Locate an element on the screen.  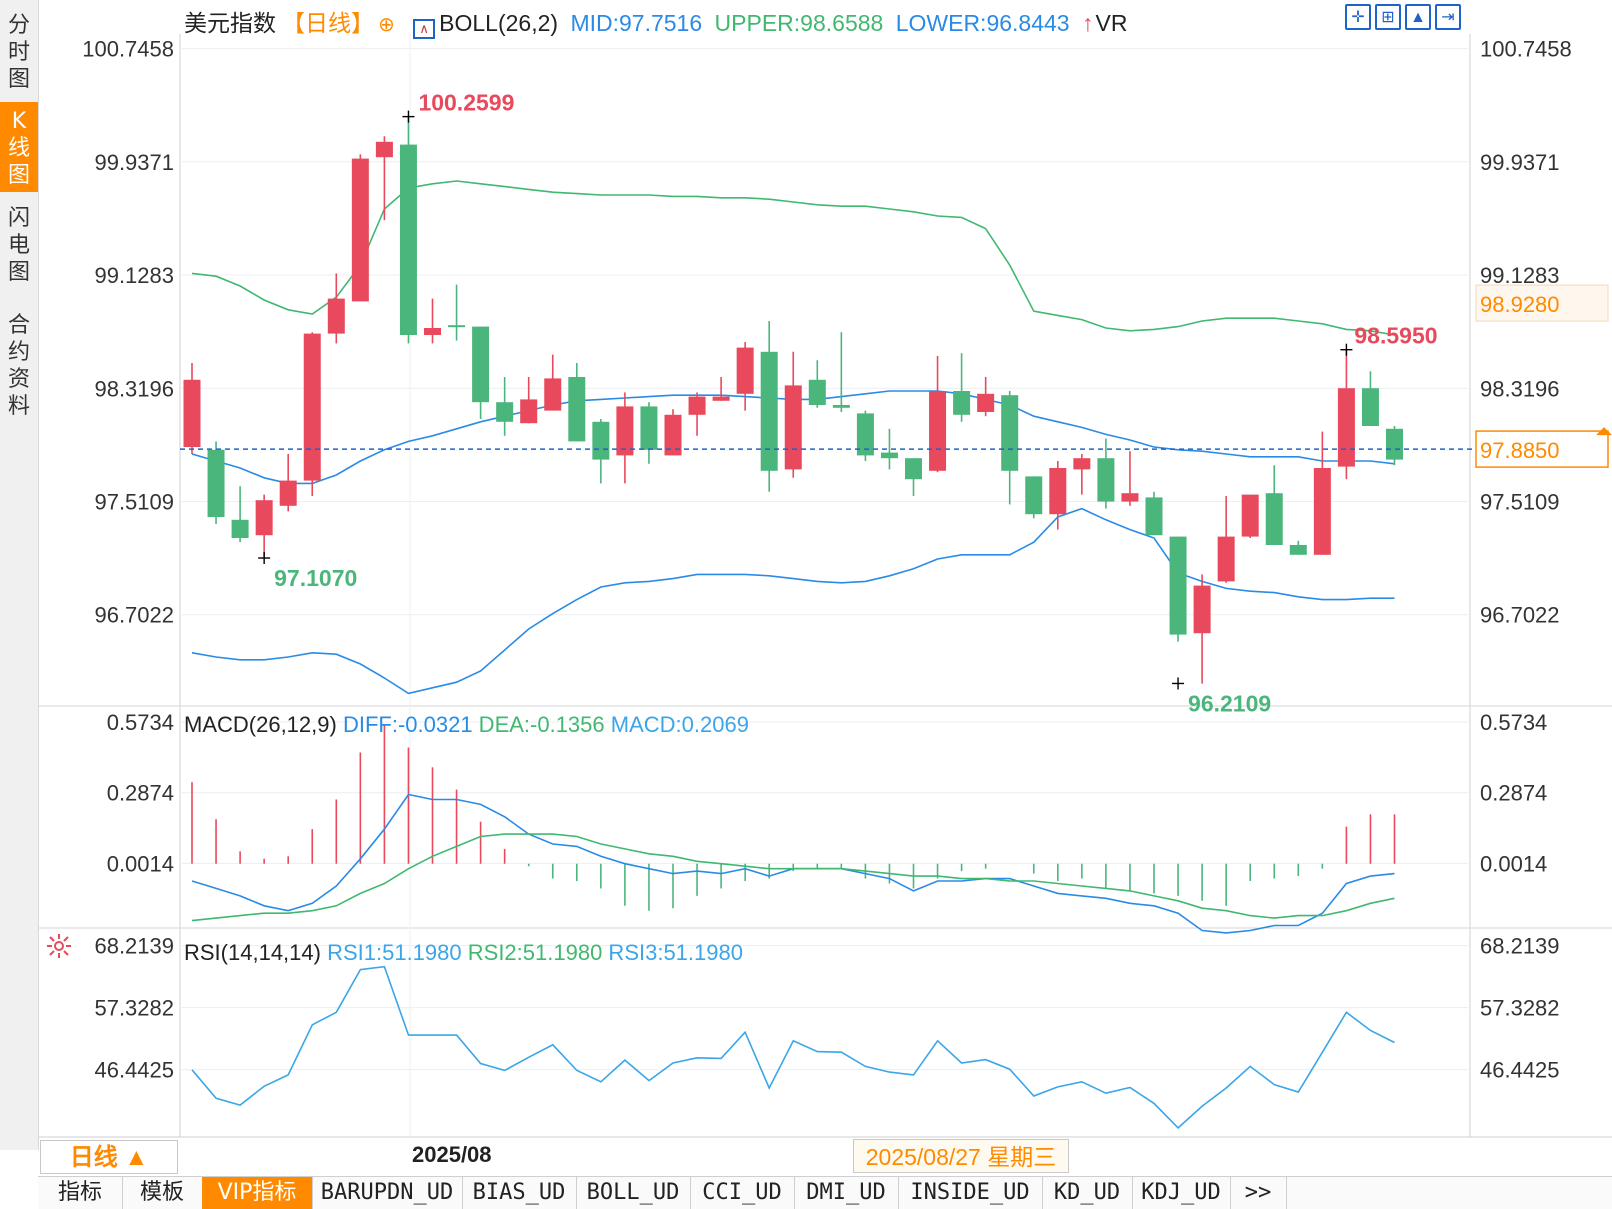
chart-step-icon: ▲ is located at coordinates (1418, 17).